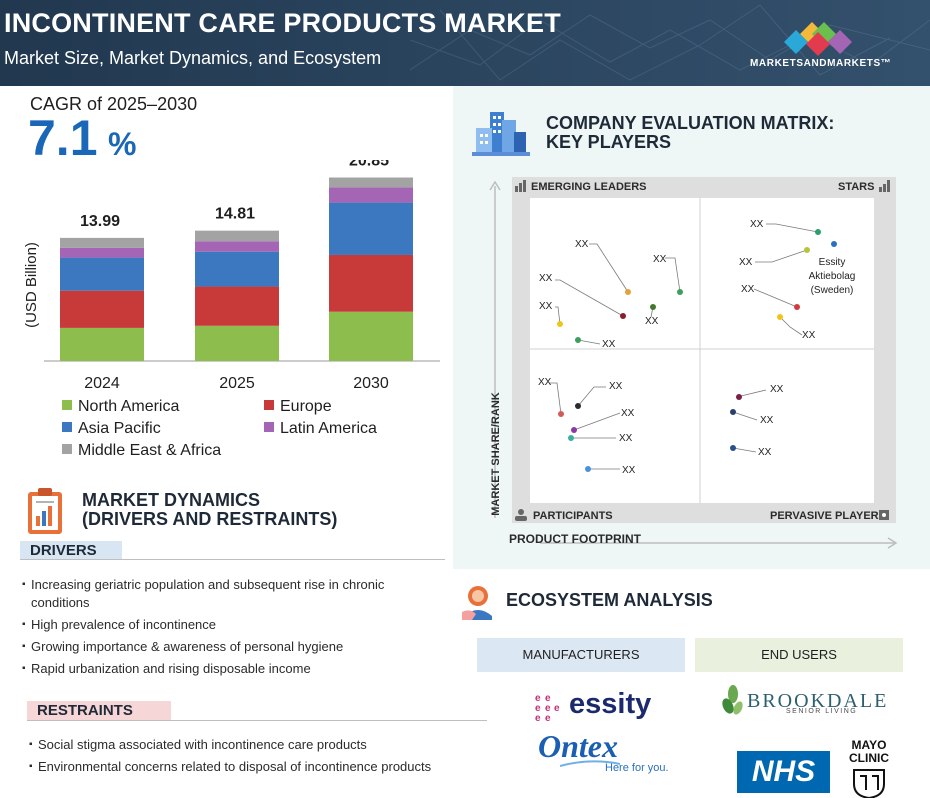  What do you see at coordinates (609, 600) in the screenshot?
I see `ecosystem-title: ECOSYSTEM ANALYSIS` at bounding box center [609, 600].